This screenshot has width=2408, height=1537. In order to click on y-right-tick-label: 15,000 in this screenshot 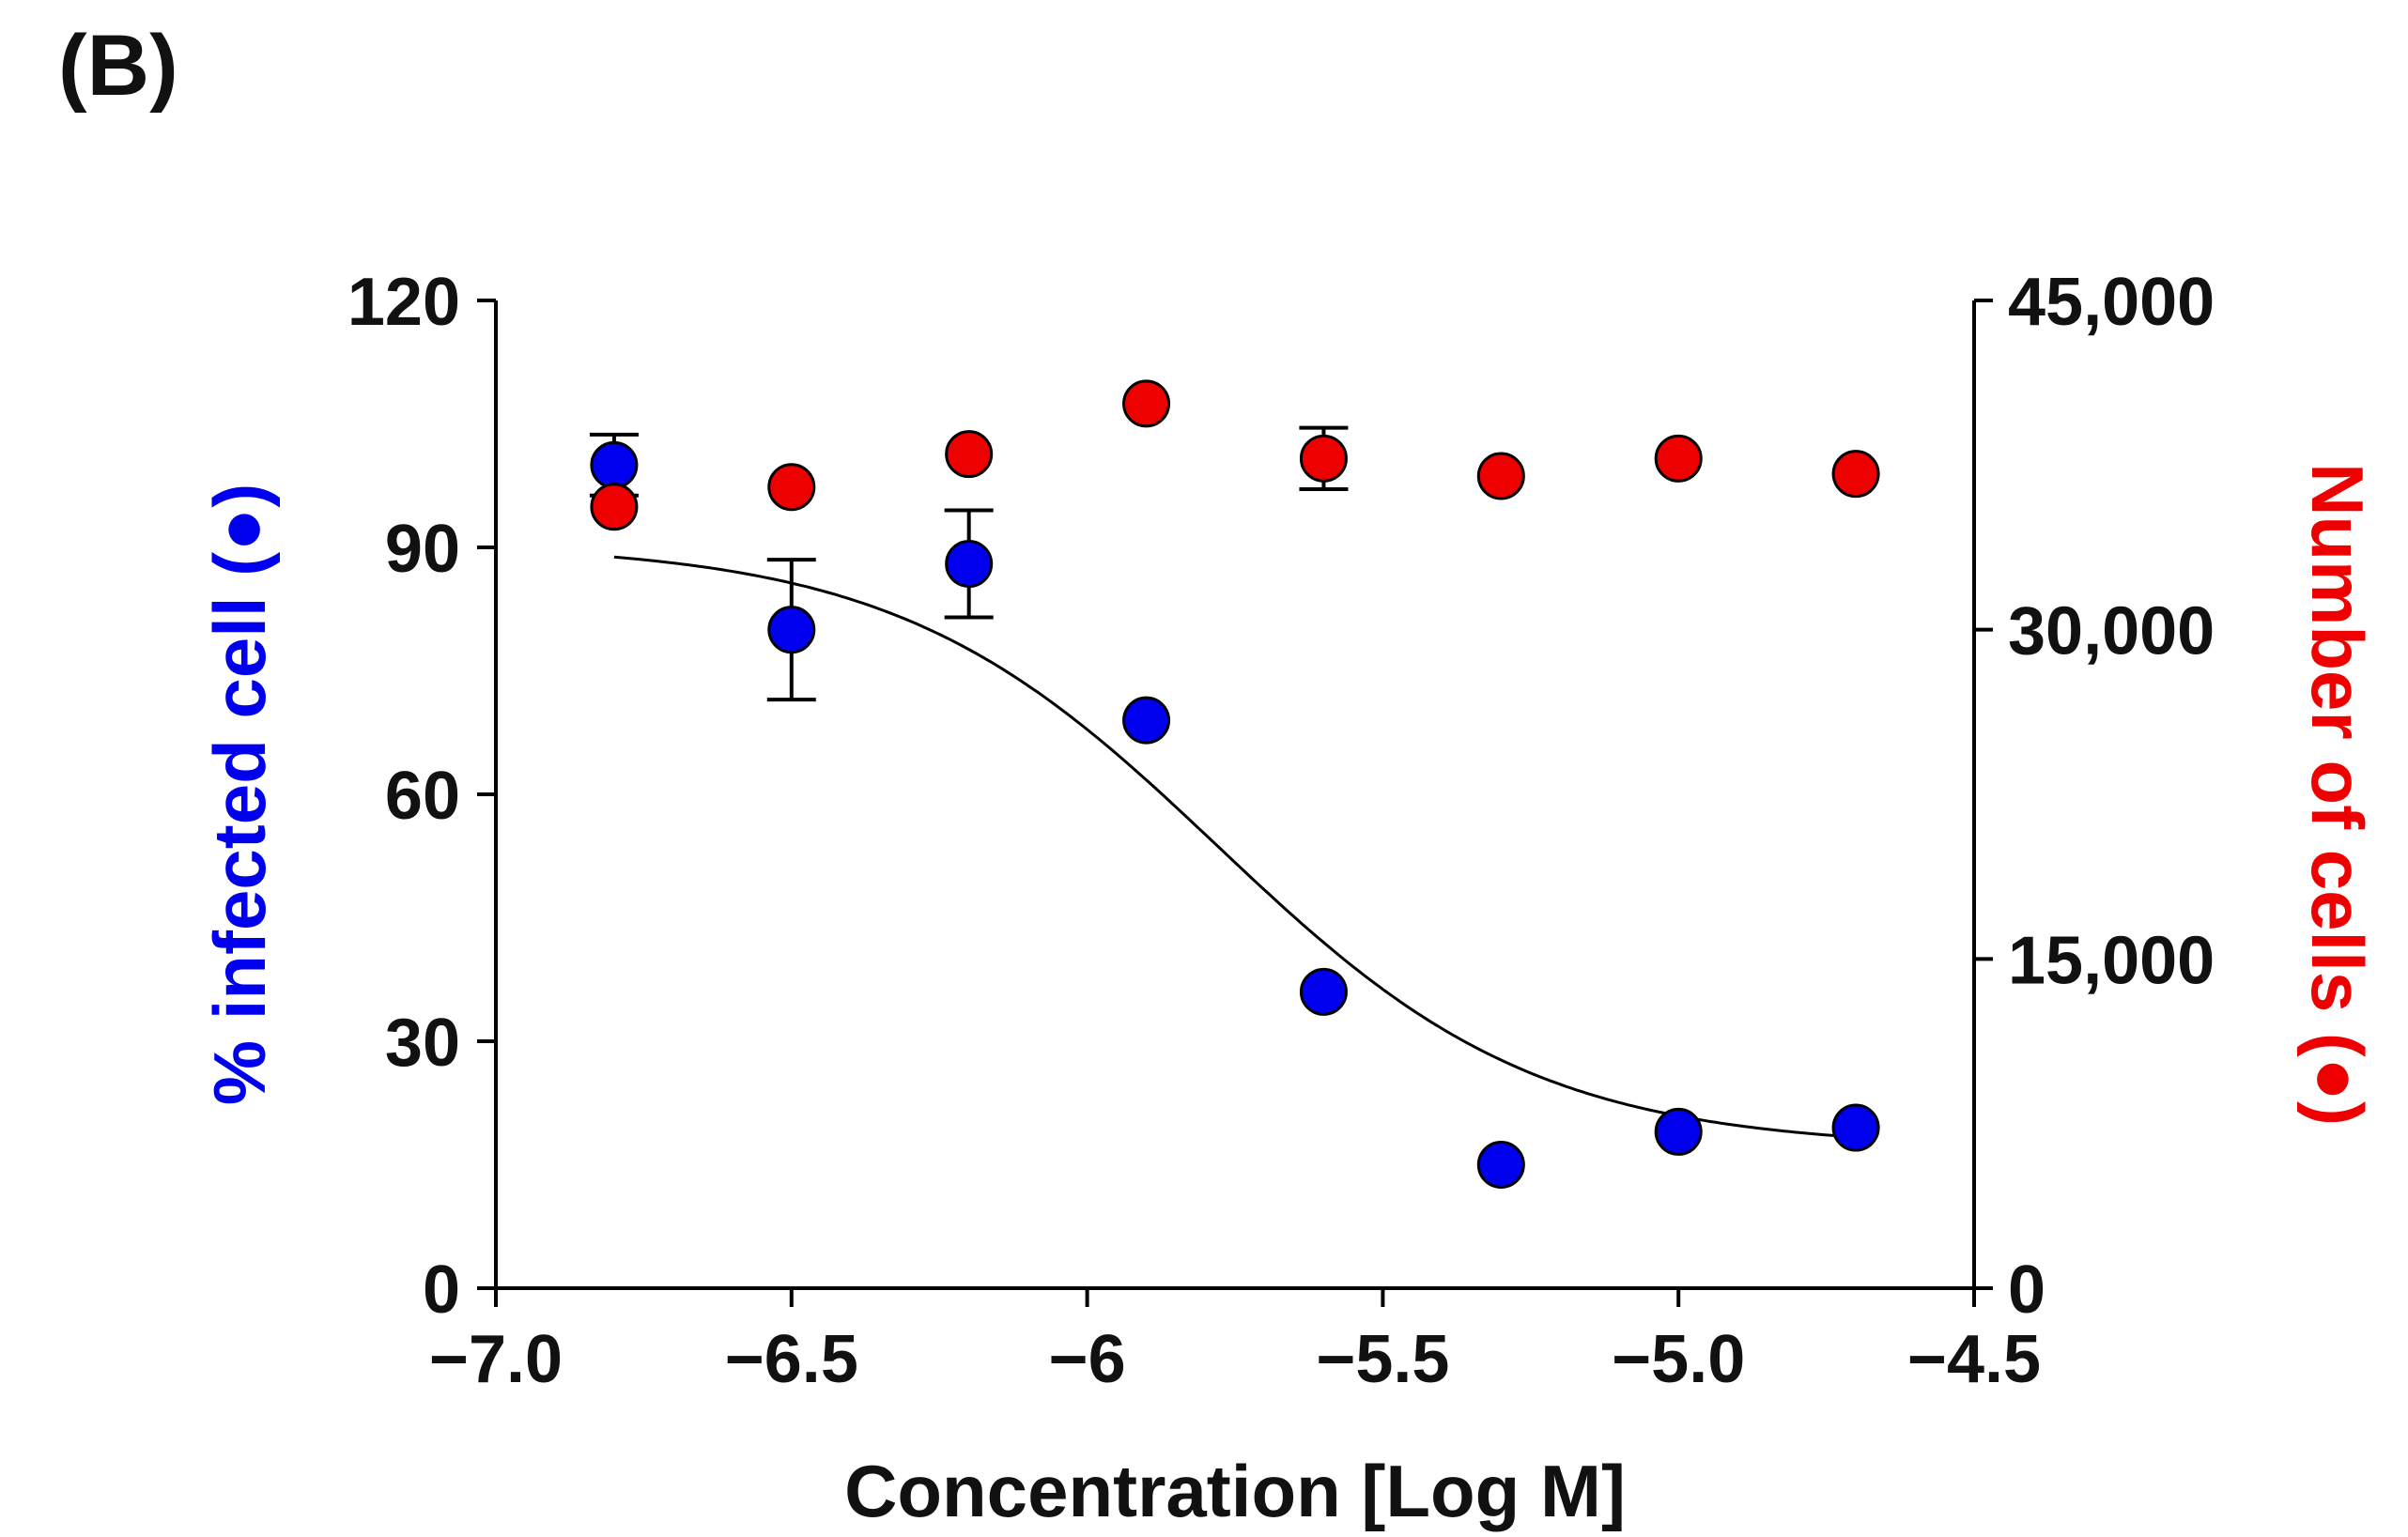, I will do `click(2111, 960)`.